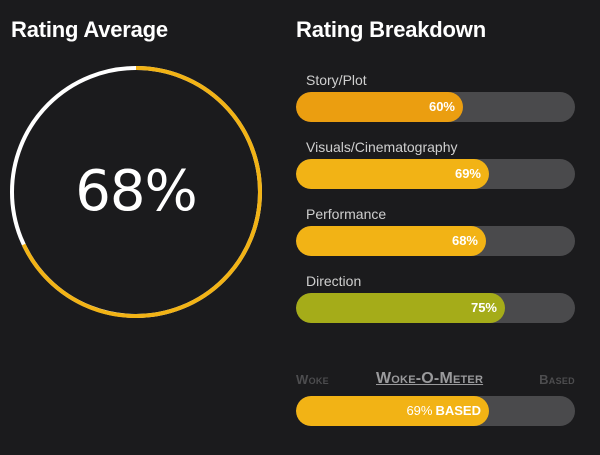 The width and height of the screenshot is (600, 455). What do you see at coordinates (419, 410) in the screenshot?
I see `woke-meter-percent: 69%` at bounding box center [419, 410].